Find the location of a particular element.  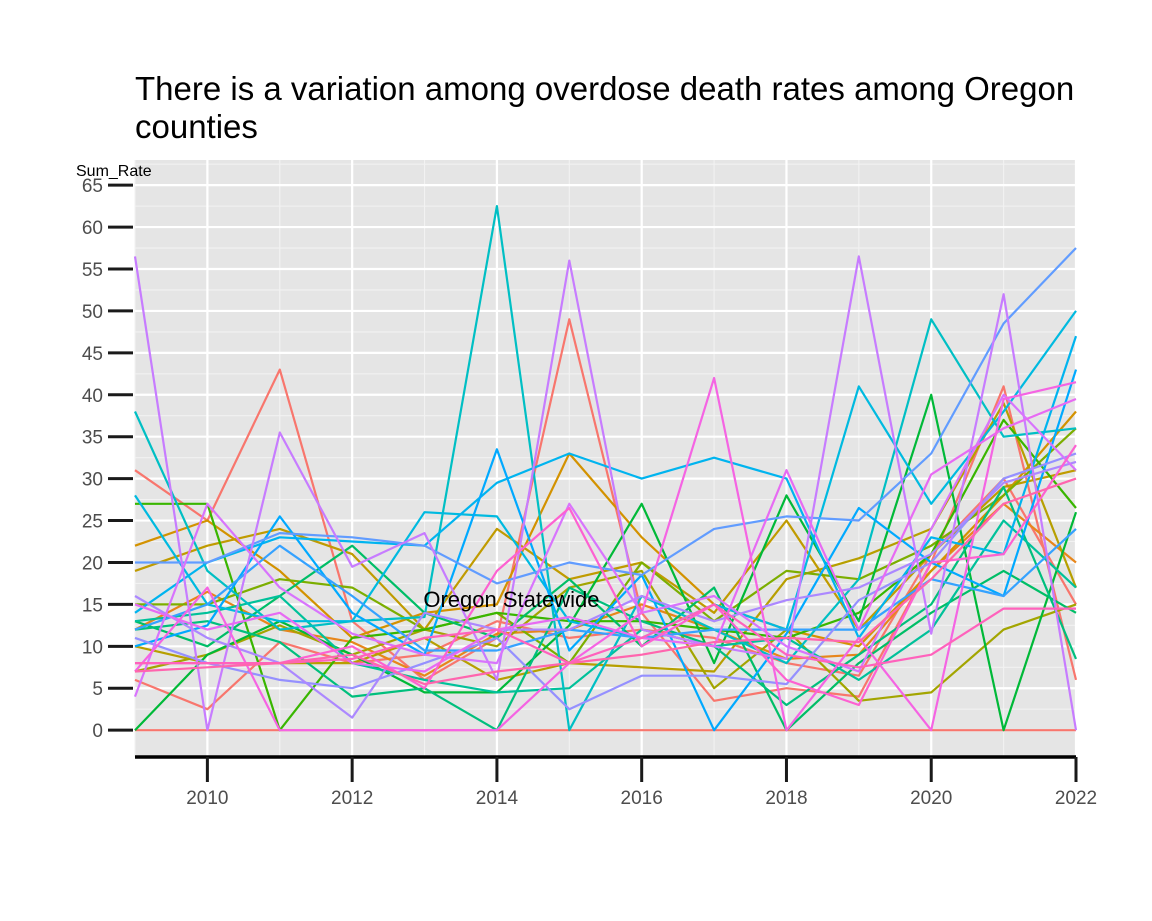

y-tick-label: 0 is located at coordinates (97, 731).